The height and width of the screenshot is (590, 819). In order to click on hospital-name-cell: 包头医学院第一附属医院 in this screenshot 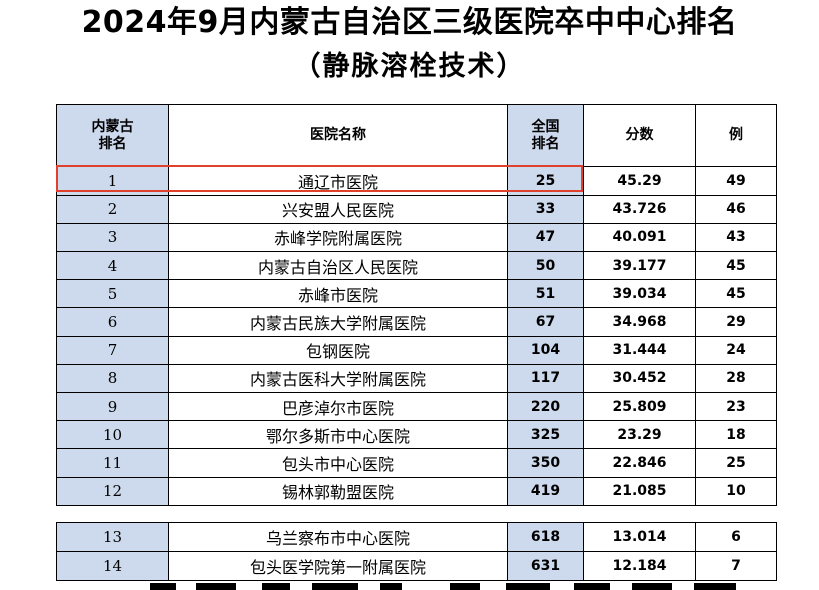, I will do `click(338, 566)`.